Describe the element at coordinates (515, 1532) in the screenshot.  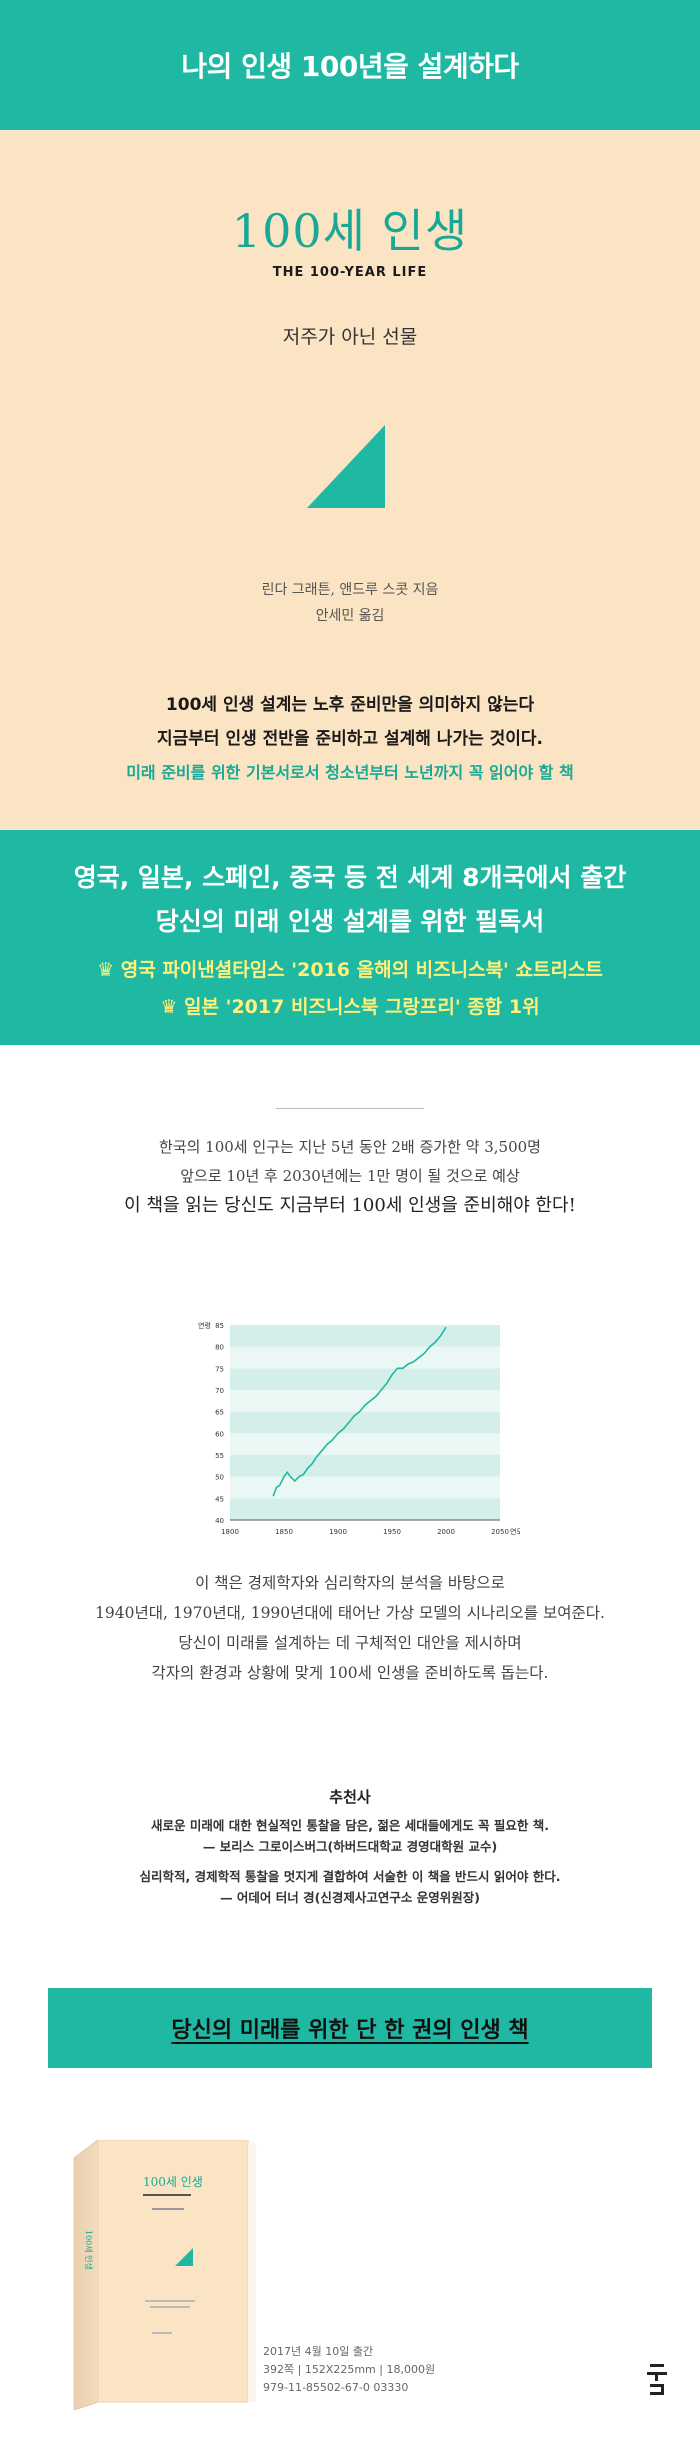
I see `chart-x-axis-label: 연도` at that location.